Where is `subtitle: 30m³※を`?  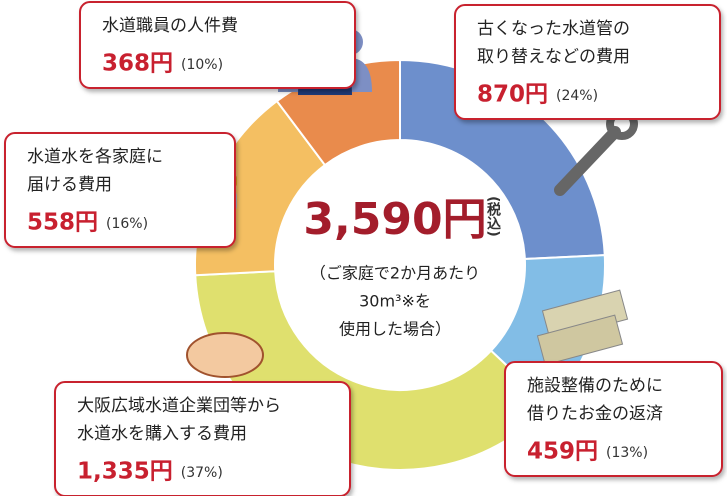 subtitle: 30m³※を is located at coordinates (395, 301).